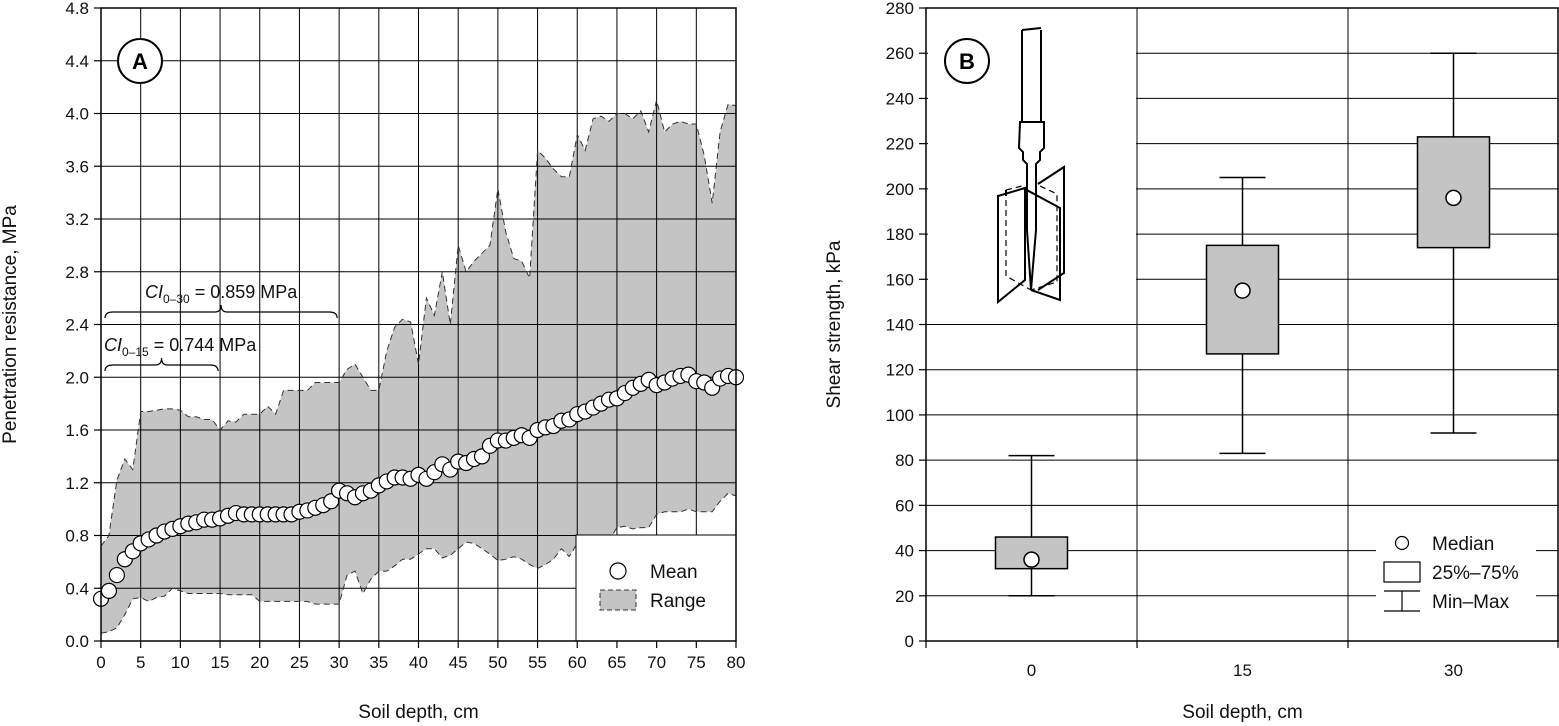  I want to click on legend-iqr-swatch, so click(1402, 572).